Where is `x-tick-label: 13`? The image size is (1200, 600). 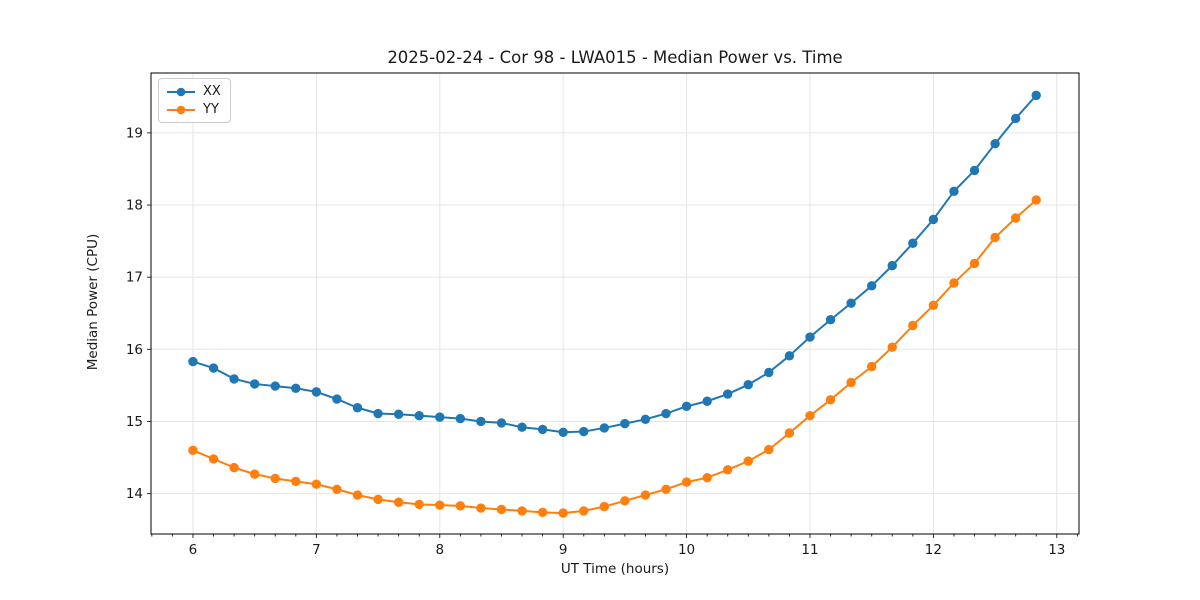 x-tick-label: 13 is located at coordinates (1056, 550).